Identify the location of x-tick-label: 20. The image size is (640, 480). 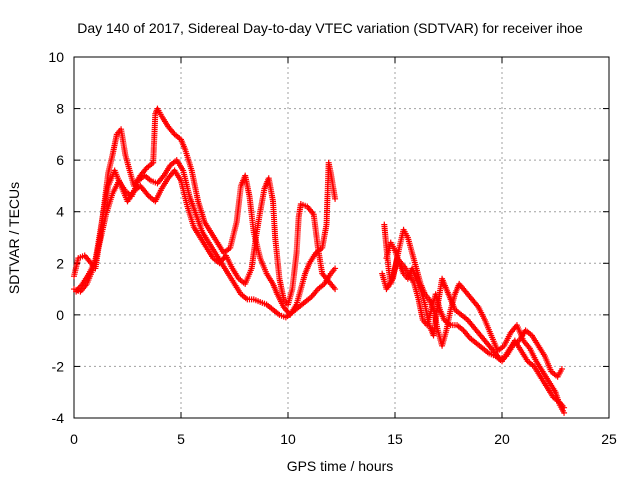
(502, 439).